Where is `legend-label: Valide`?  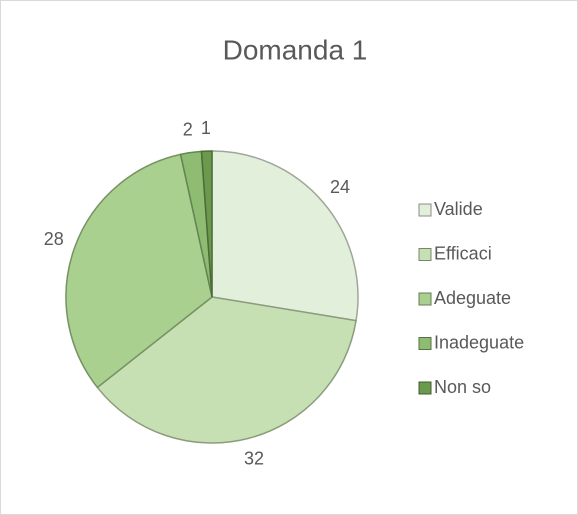 legend-label: Valide is located at coordinates (458, 209).